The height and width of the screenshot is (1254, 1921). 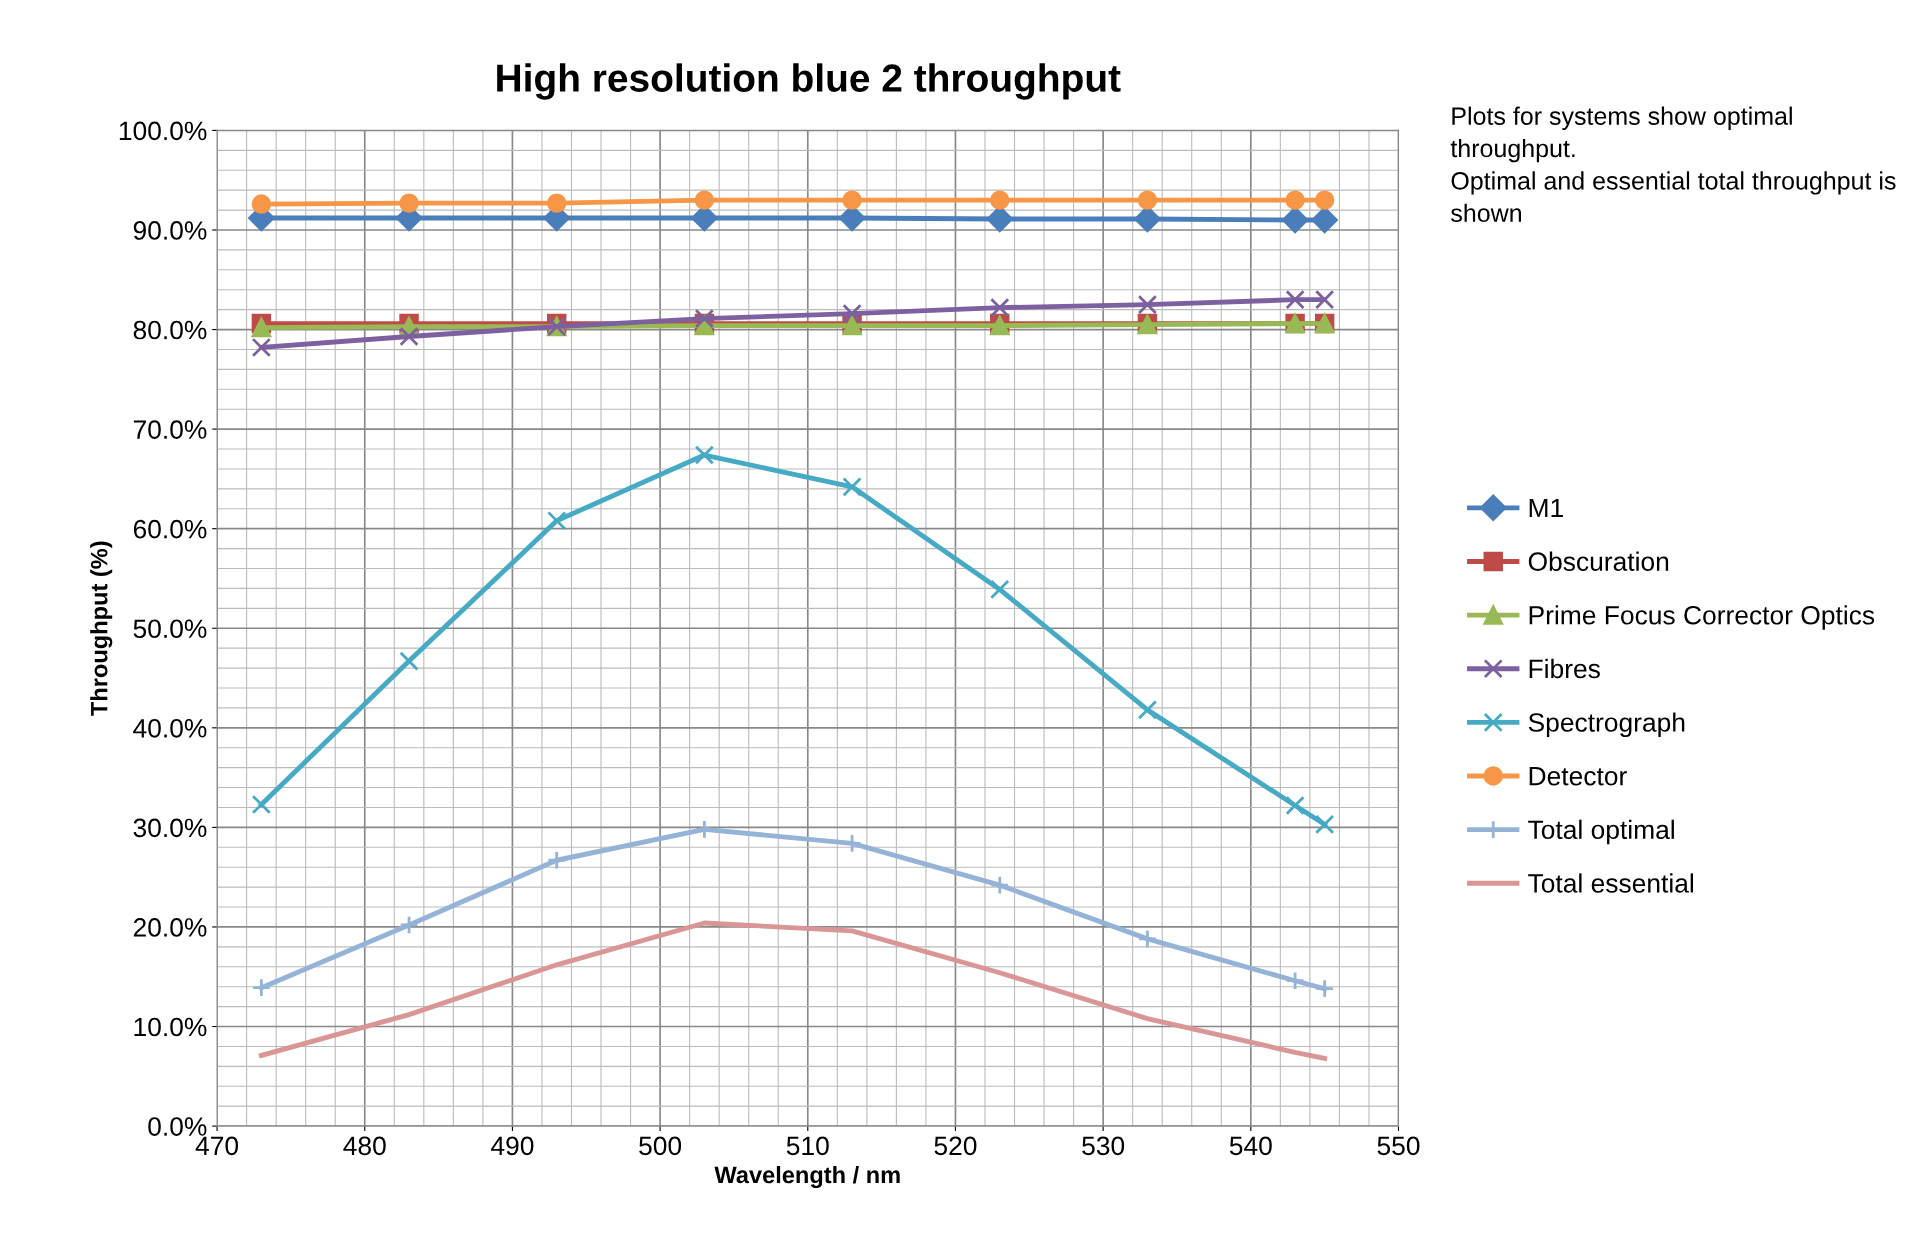 I want to click on x-tick-label: 500, so click(x=660, y=1146).